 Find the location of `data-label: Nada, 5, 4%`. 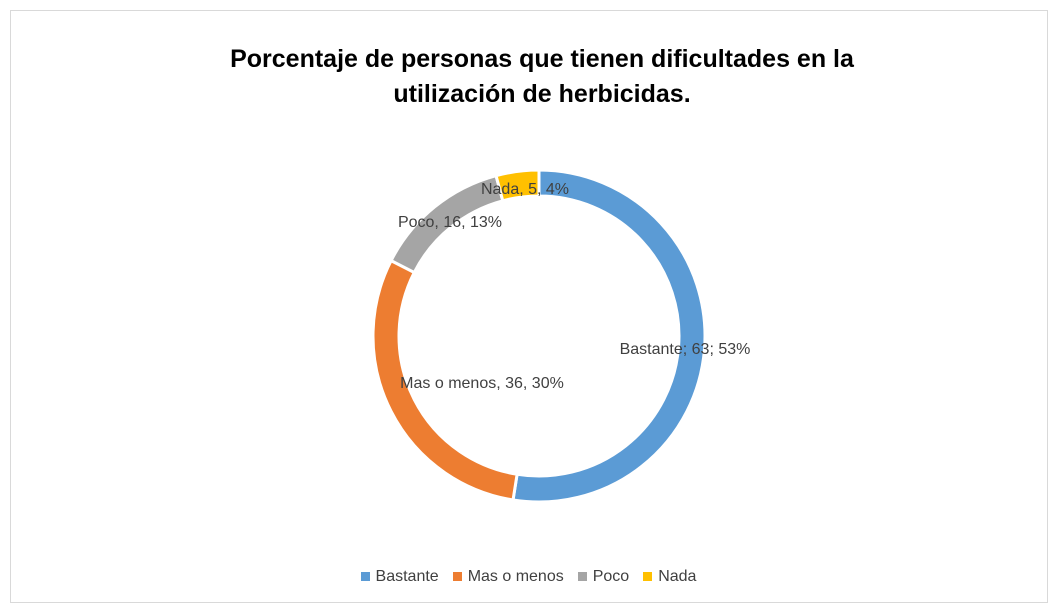

data-label: Nada, 5, 4% is located at coordinates (525, 189).